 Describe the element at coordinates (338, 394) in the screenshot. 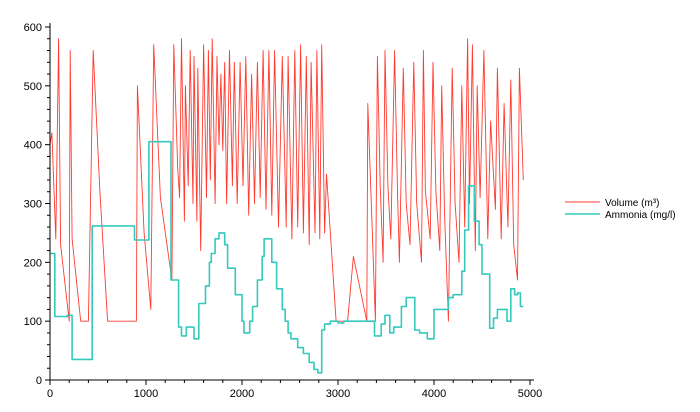

I see `x-tick-label: 3000` at that location.